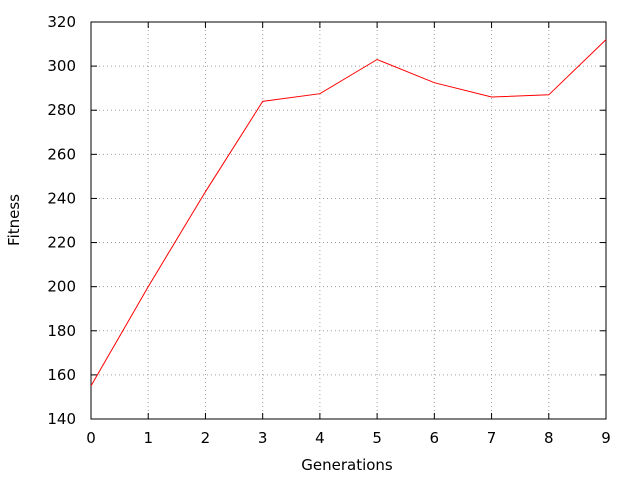 The height and width of the screenshot is (480, 640). I want to click on y-tick-label: 300, so click(61, 66).